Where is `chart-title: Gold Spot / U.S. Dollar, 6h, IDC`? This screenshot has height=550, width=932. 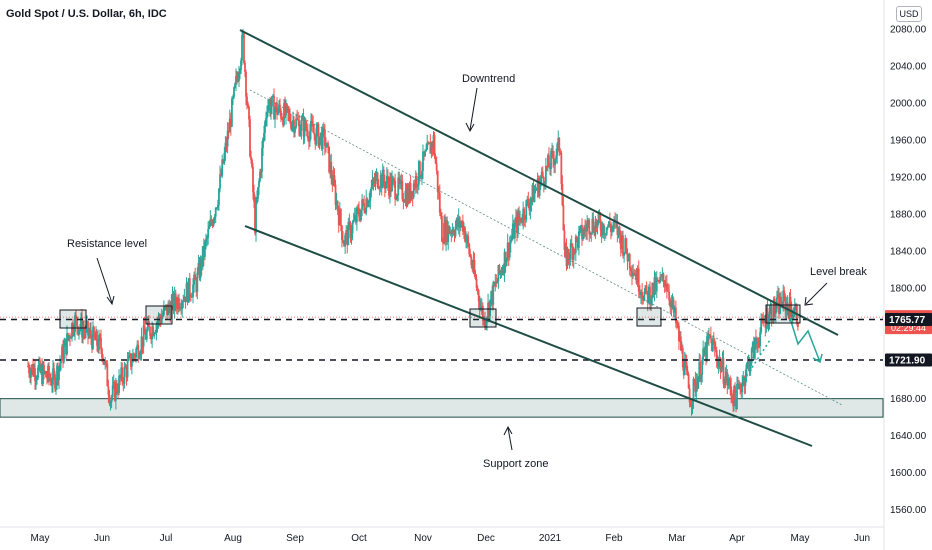
chart-title: Gold Spot / U.S. Dollar, 6h, IDC is located at coordinates (86, 14).